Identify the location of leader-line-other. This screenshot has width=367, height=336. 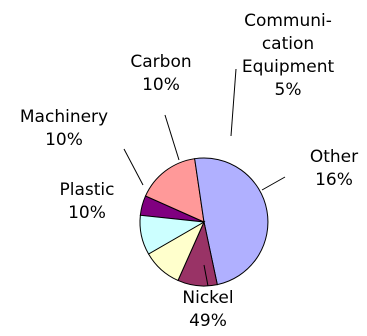
(273, 183).